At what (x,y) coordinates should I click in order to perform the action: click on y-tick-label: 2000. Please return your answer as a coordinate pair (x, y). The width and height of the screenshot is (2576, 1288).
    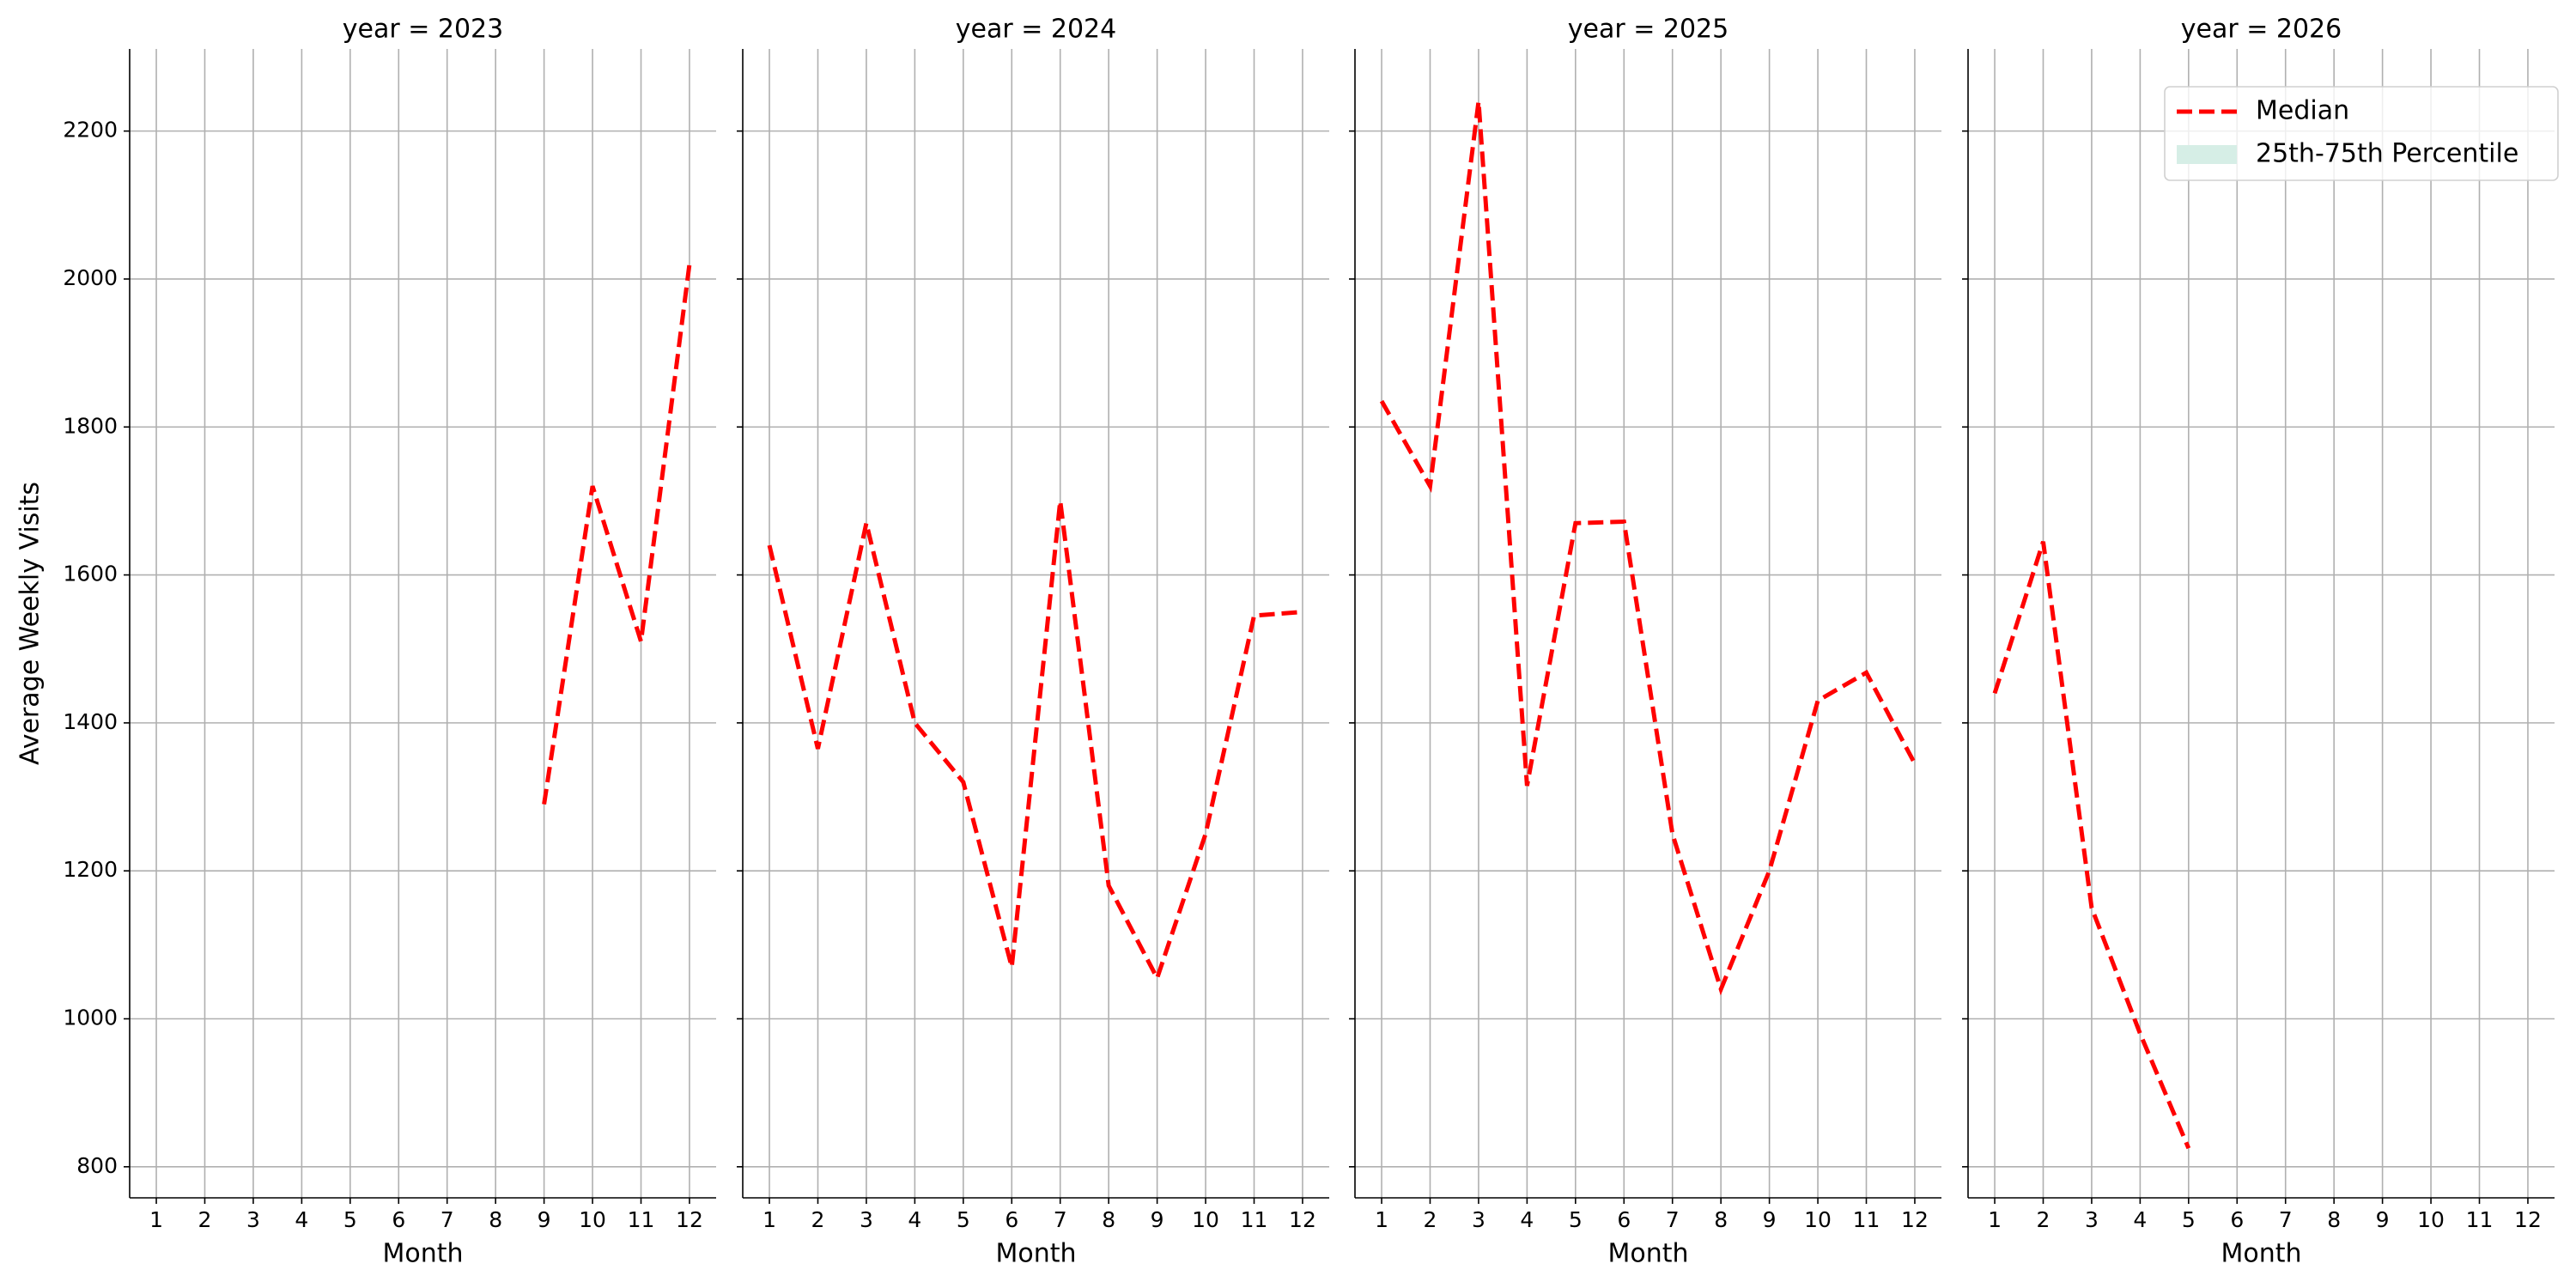
    Looking at the image, I should click on (90, 278).